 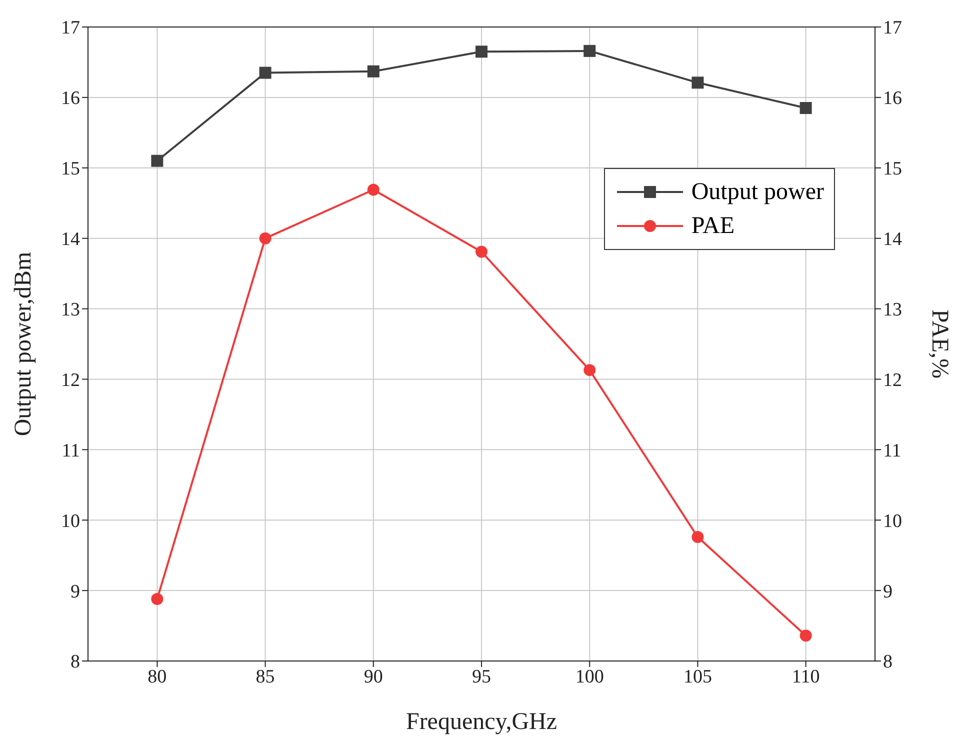 What do you see at coordinates (892, 310) in the screenshot?
I see `y2-tick-label: 13` at bounding box center [892, 310].